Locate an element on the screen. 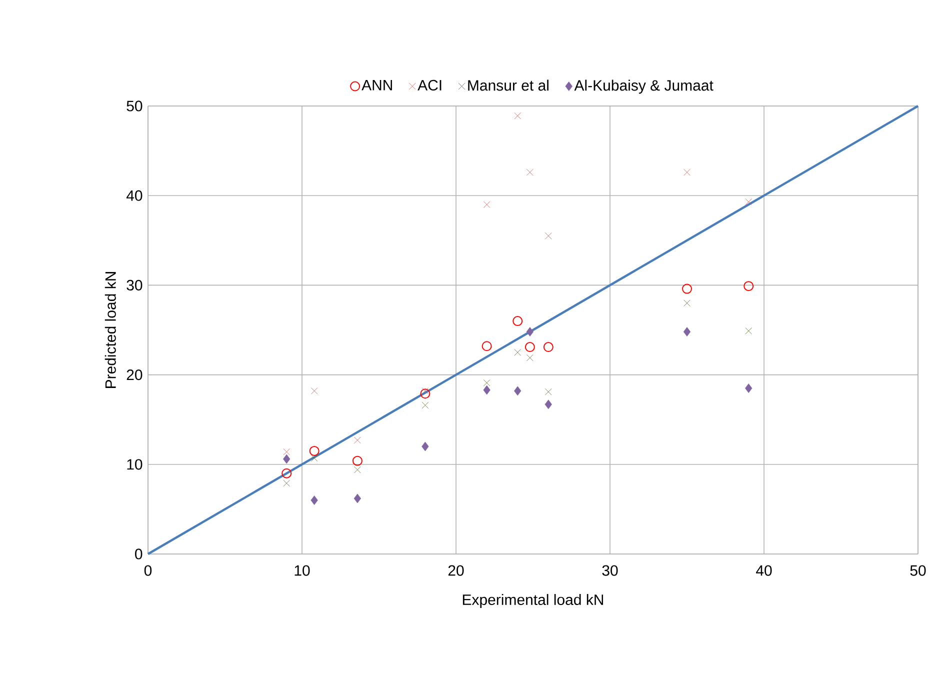  legend-label: ACI is located at coordinates (430, 85).